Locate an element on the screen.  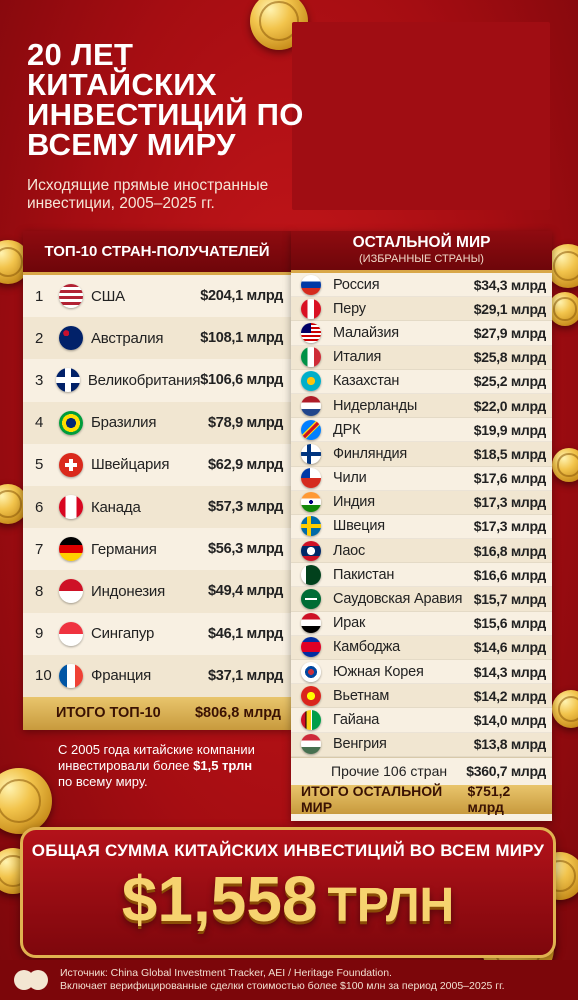
rest-row: Италия $25,8 млрд is located at coordinates (421, 357).